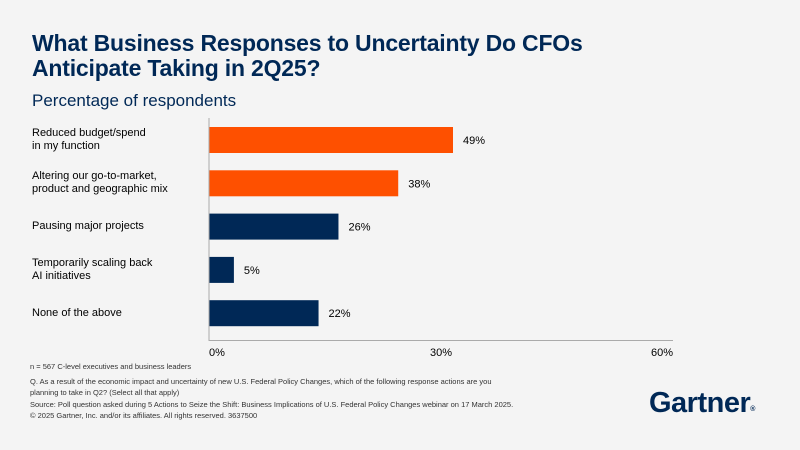 The width and height of the screenshot is (800, 450). What do you see at coordinates (119, 140) in the screenshot?
I see `category-label-1: Reduced budget/spend in my function` at bounding box center [119, 140].